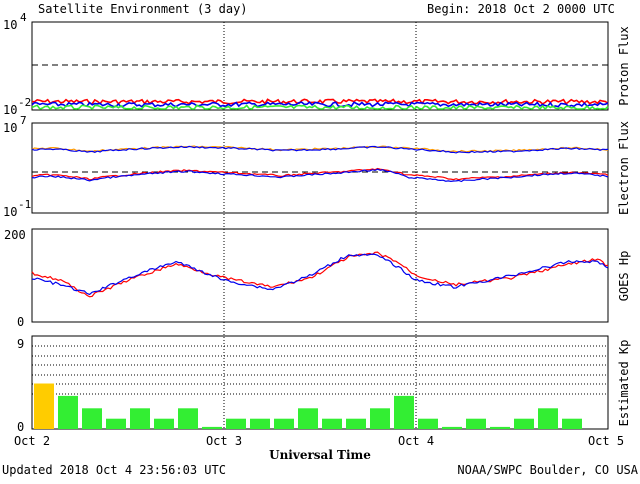 The height and width of the screenshot is (484, 640). What do you see at coordinates (521, 9) in the screenshot?
I see `begin-label: Begin: 2018 Oct 2 0000 UTC` at bounding box center [521, 9].